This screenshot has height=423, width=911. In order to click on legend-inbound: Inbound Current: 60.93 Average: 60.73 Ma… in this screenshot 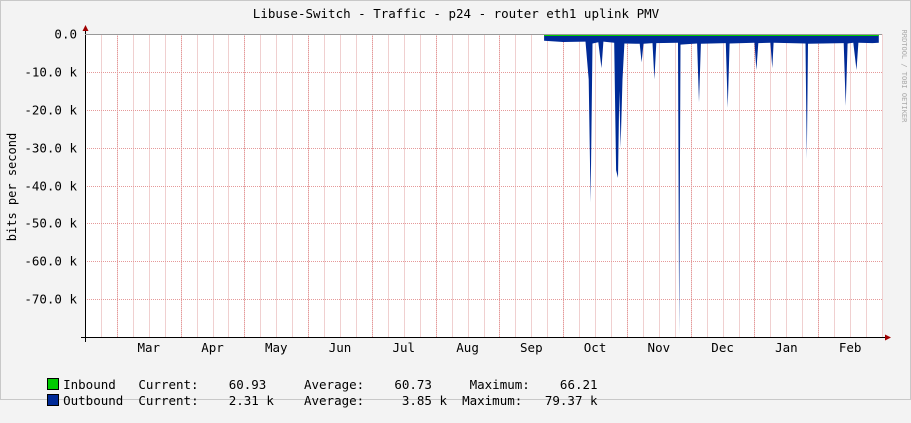, I will do `click(307, 384)`.